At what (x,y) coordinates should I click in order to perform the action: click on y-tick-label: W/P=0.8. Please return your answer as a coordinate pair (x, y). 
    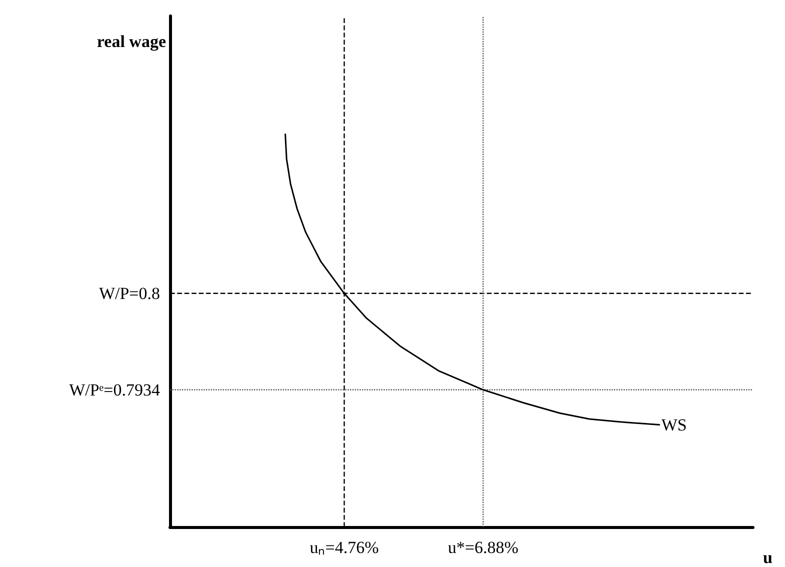
    Looking at the image, I should click on (129, 293).